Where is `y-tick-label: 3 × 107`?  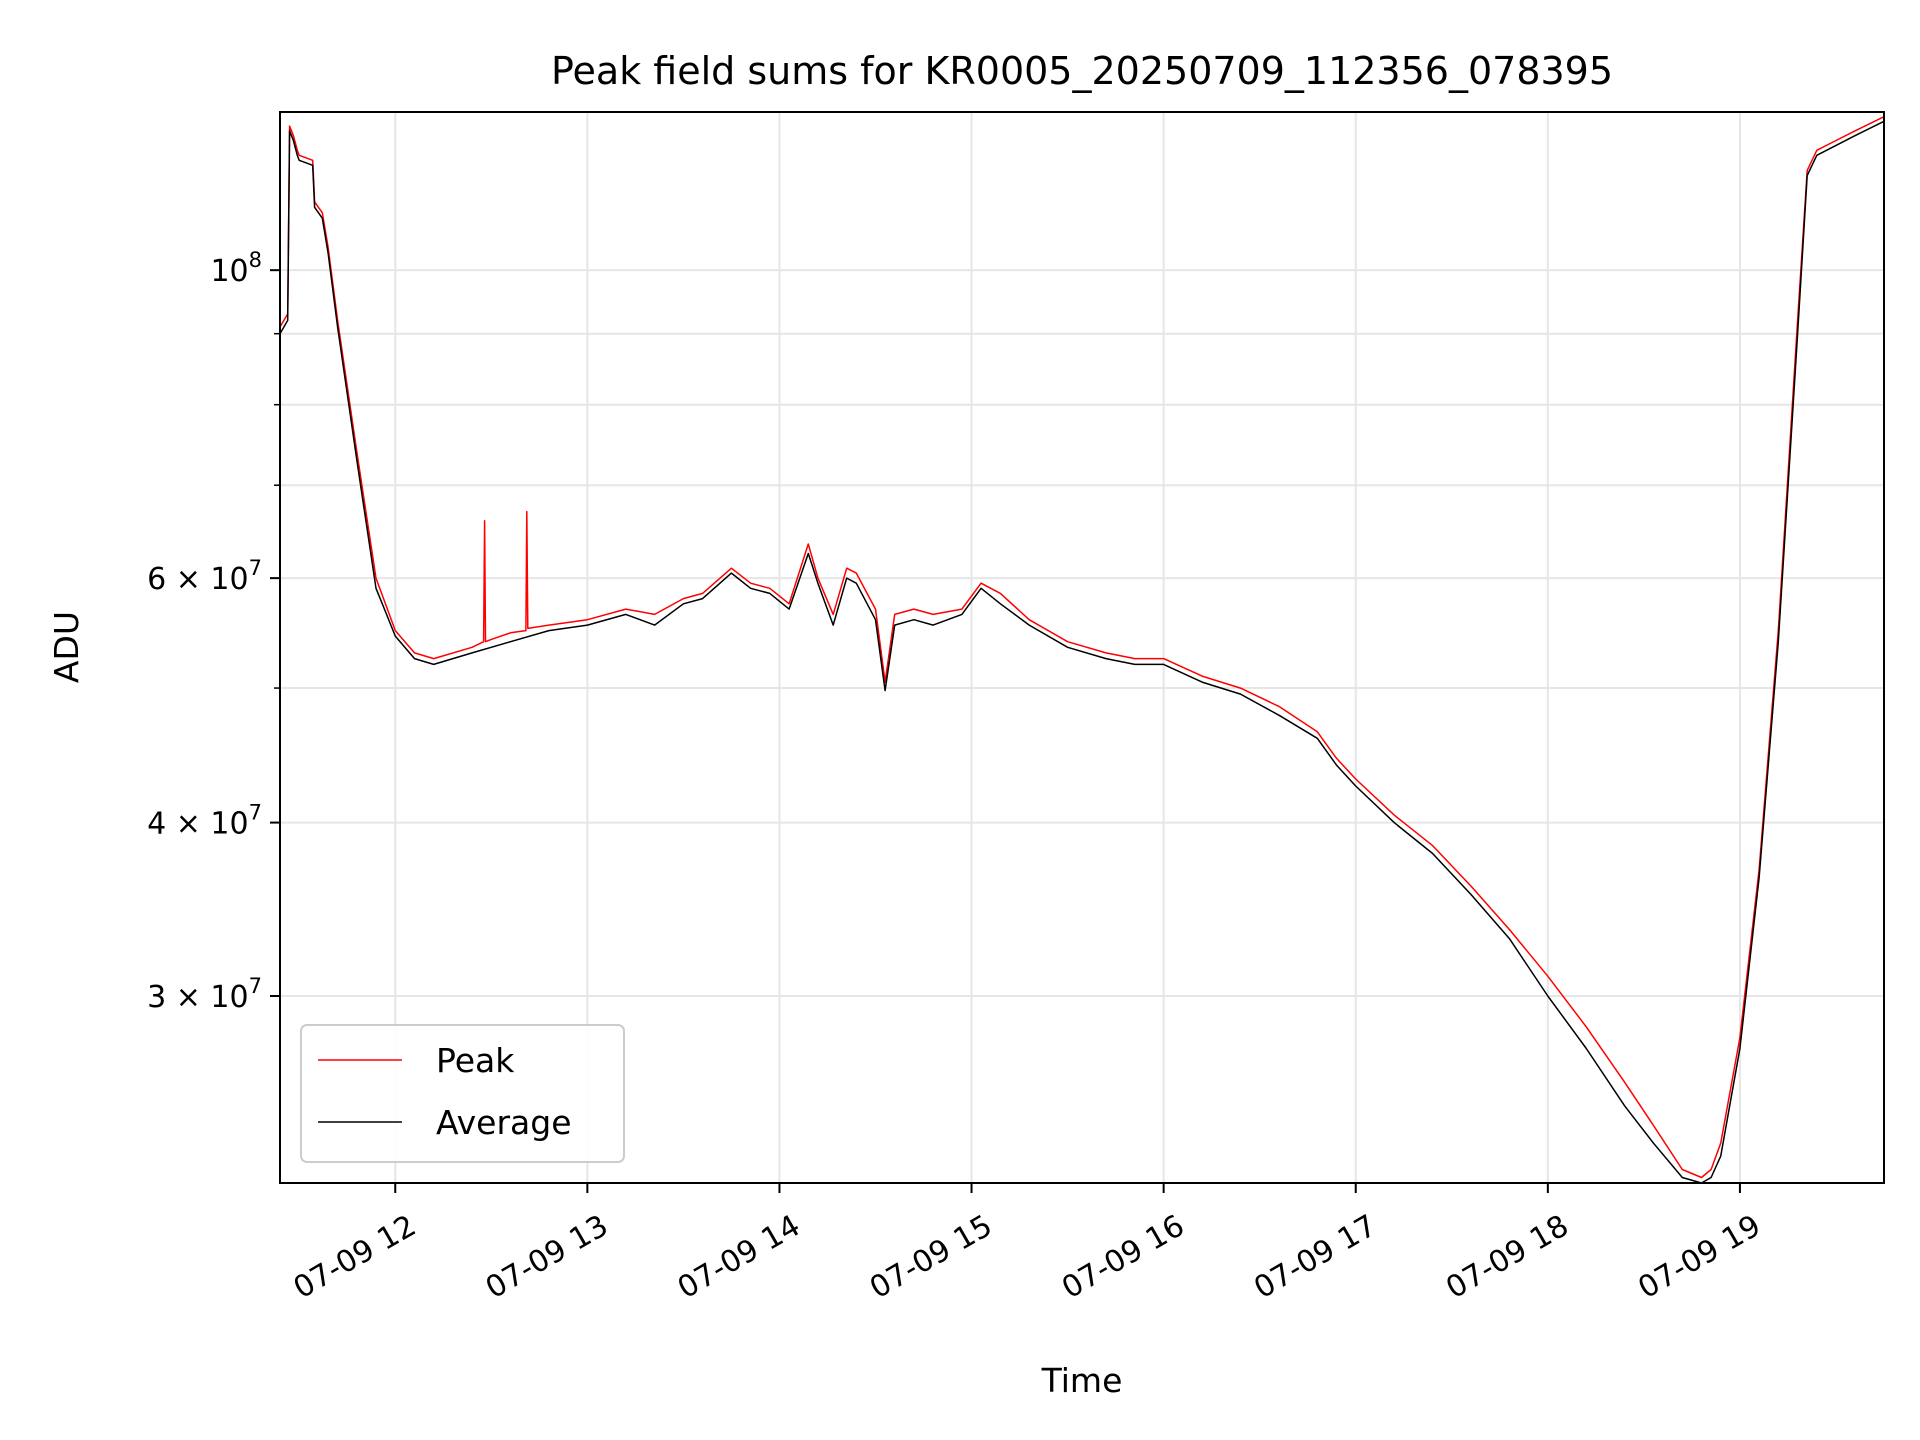 y-tick-label: 3 × 107 is located at coordinates (204, 994).